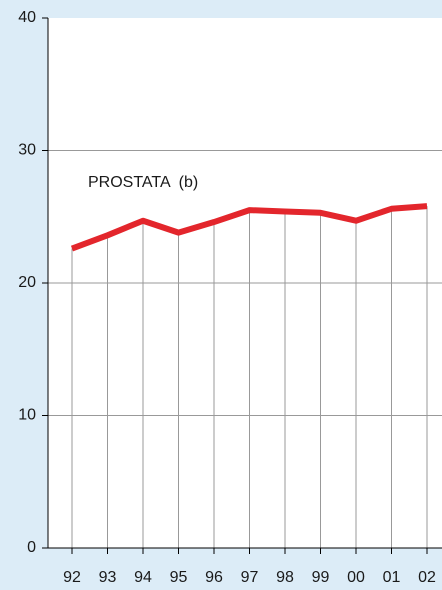  Describe the element at coordinates (356, 577) in the screenshot. I see `x-tick-label: 00` at that location.